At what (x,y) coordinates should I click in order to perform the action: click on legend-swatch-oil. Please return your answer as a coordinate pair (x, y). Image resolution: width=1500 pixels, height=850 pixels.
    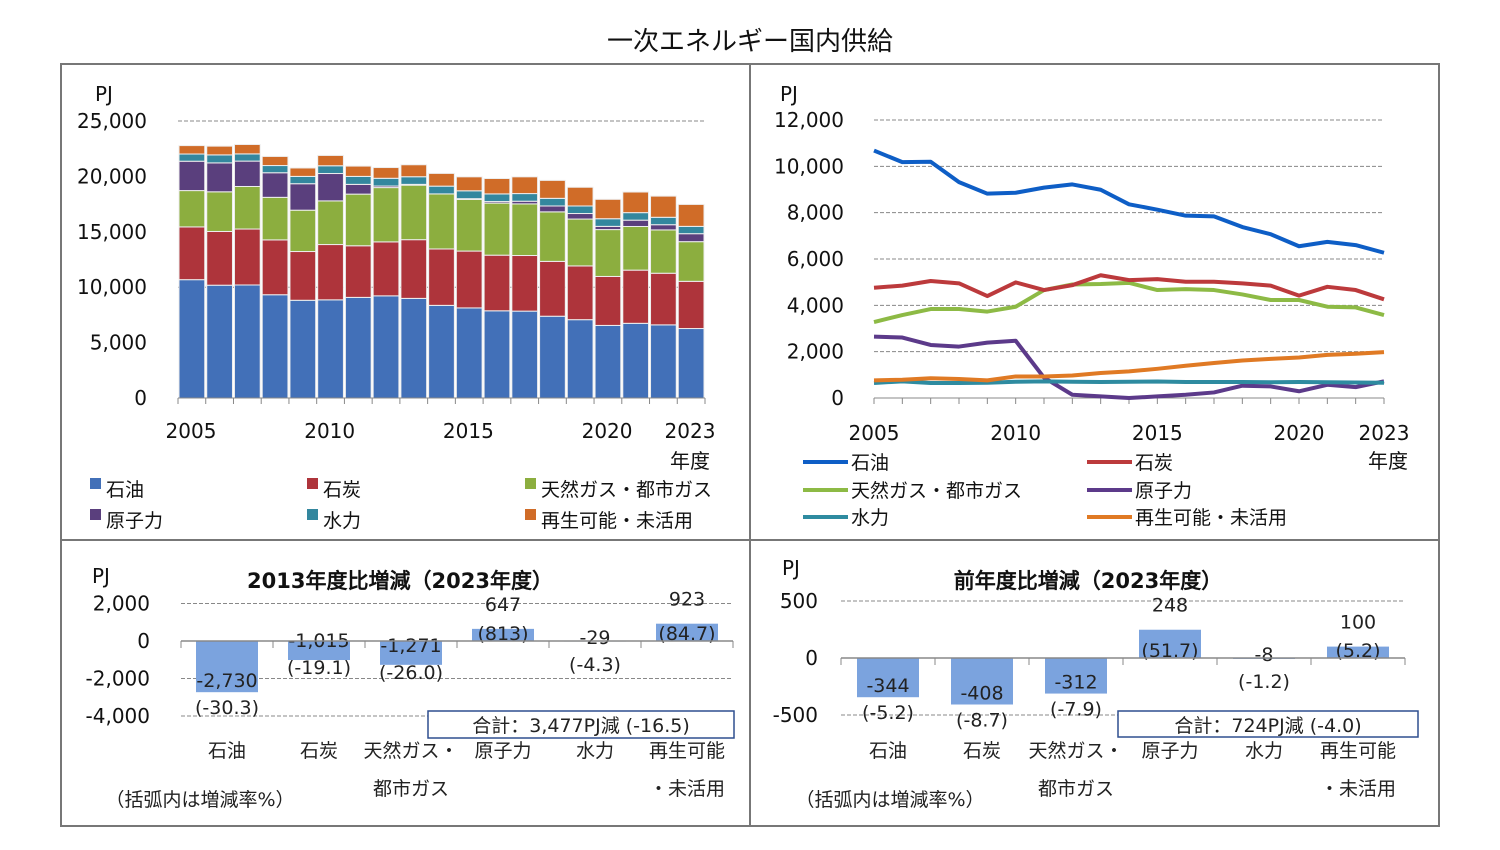
    Looking at the image, I should click on (95, 483).